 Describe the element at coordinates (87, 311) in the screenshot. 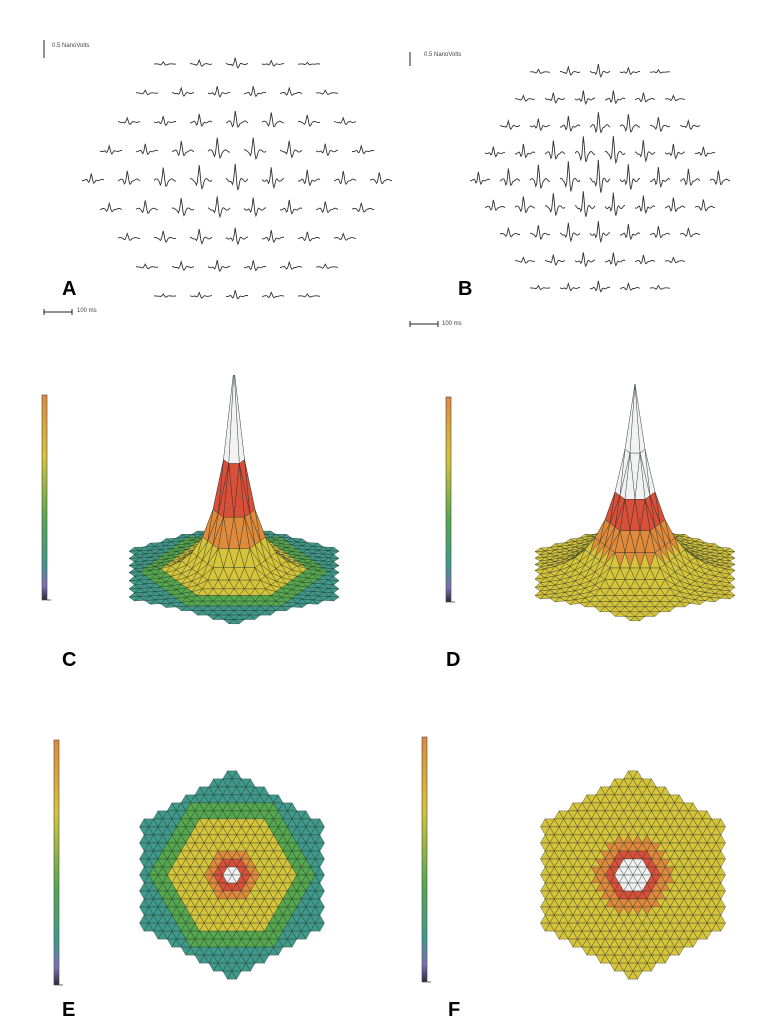

I see `time-scale-label-a: 100 ms` at that location.